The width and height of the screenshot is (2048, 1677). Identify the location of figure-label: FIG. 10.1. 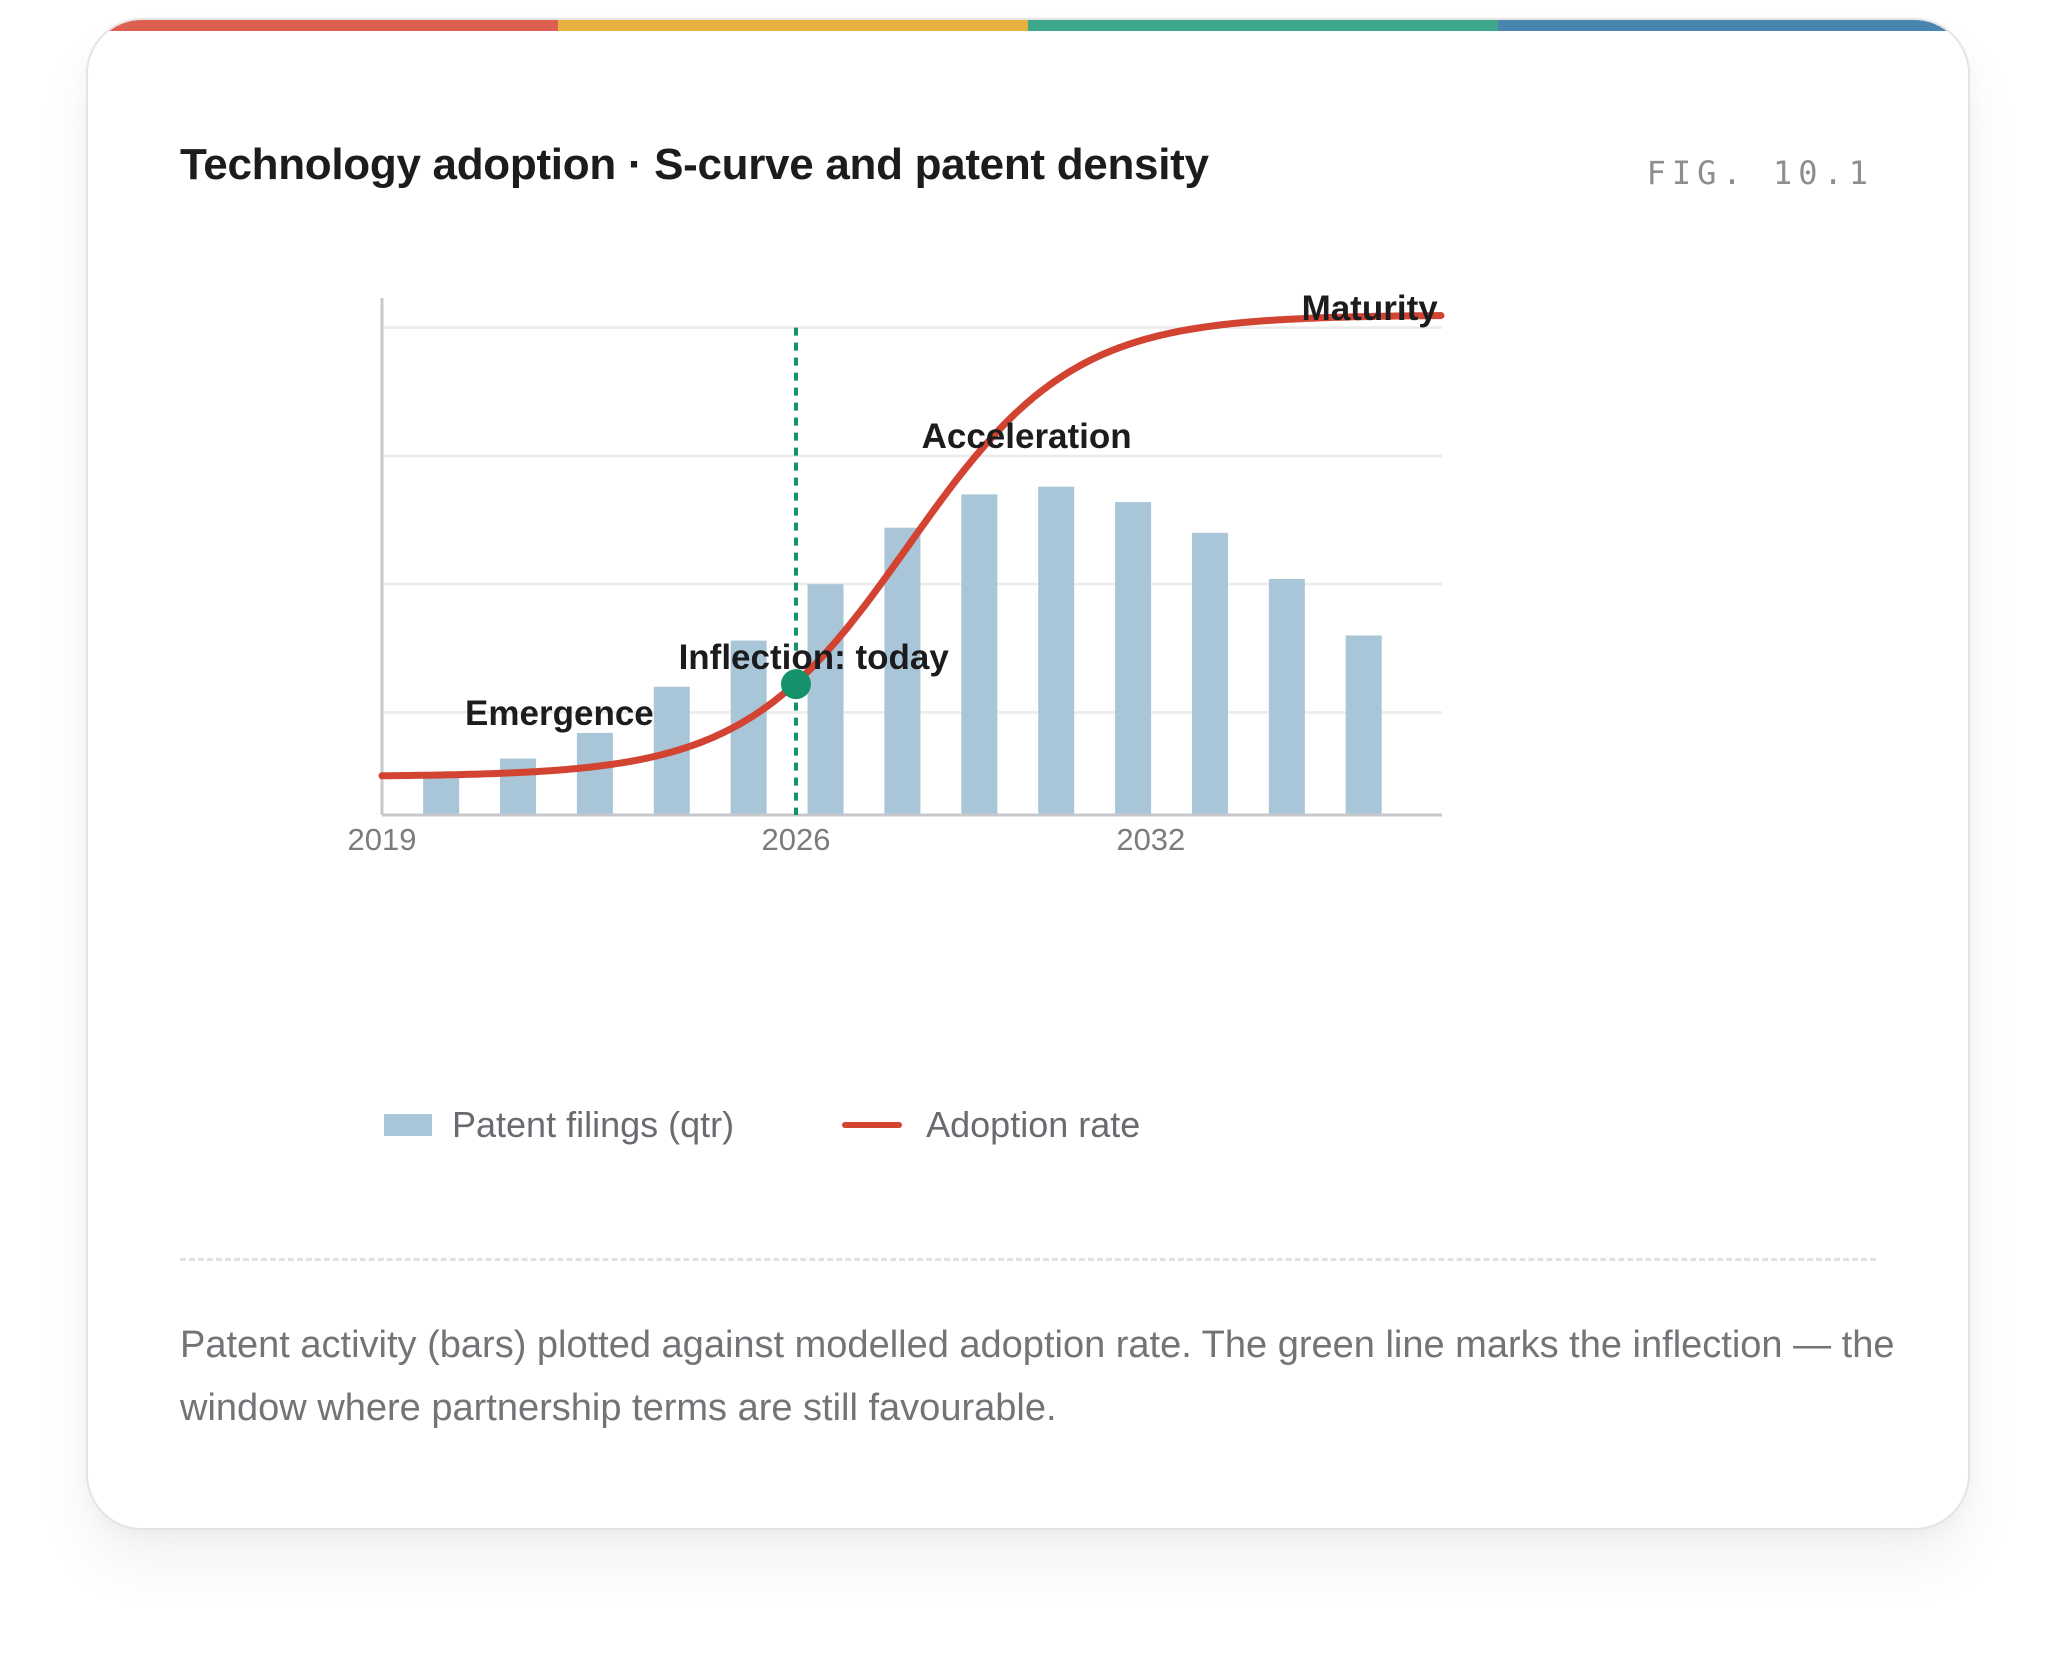
(1760, 173).